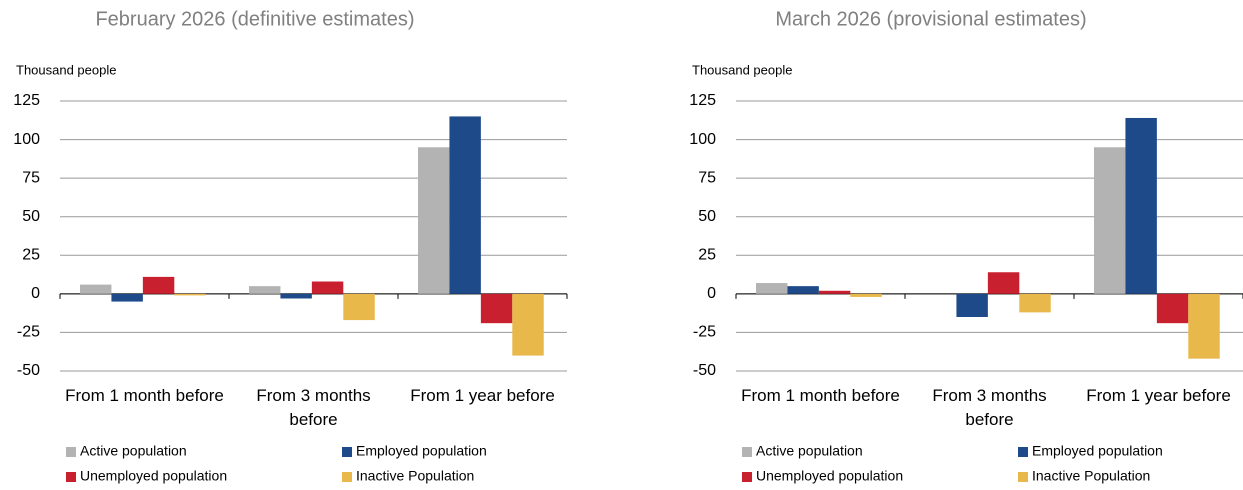 This screenshot has height=490, width=1243. Describe the element at coordinates (930, 19) in the screenshot. I see `chart-title: March 2026 (provisional estimates)` at that location.